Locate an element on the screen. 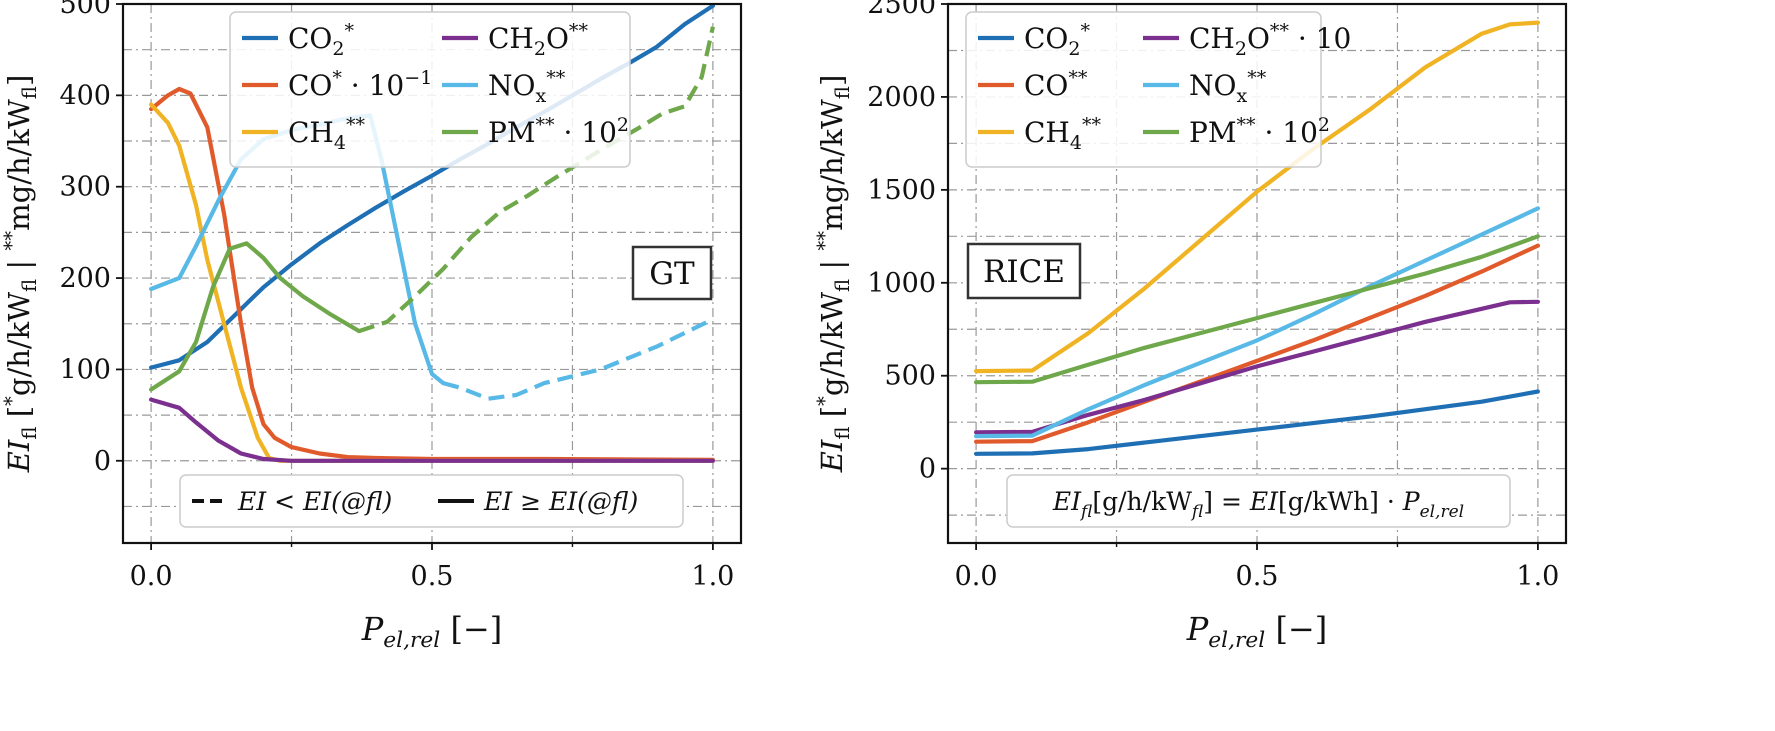 The image size is (1775, 731). formula-note: EIfl[g/h/kWfl] = EI[g/kWh] · Pel,rel is located at coordinates (1258, 504).